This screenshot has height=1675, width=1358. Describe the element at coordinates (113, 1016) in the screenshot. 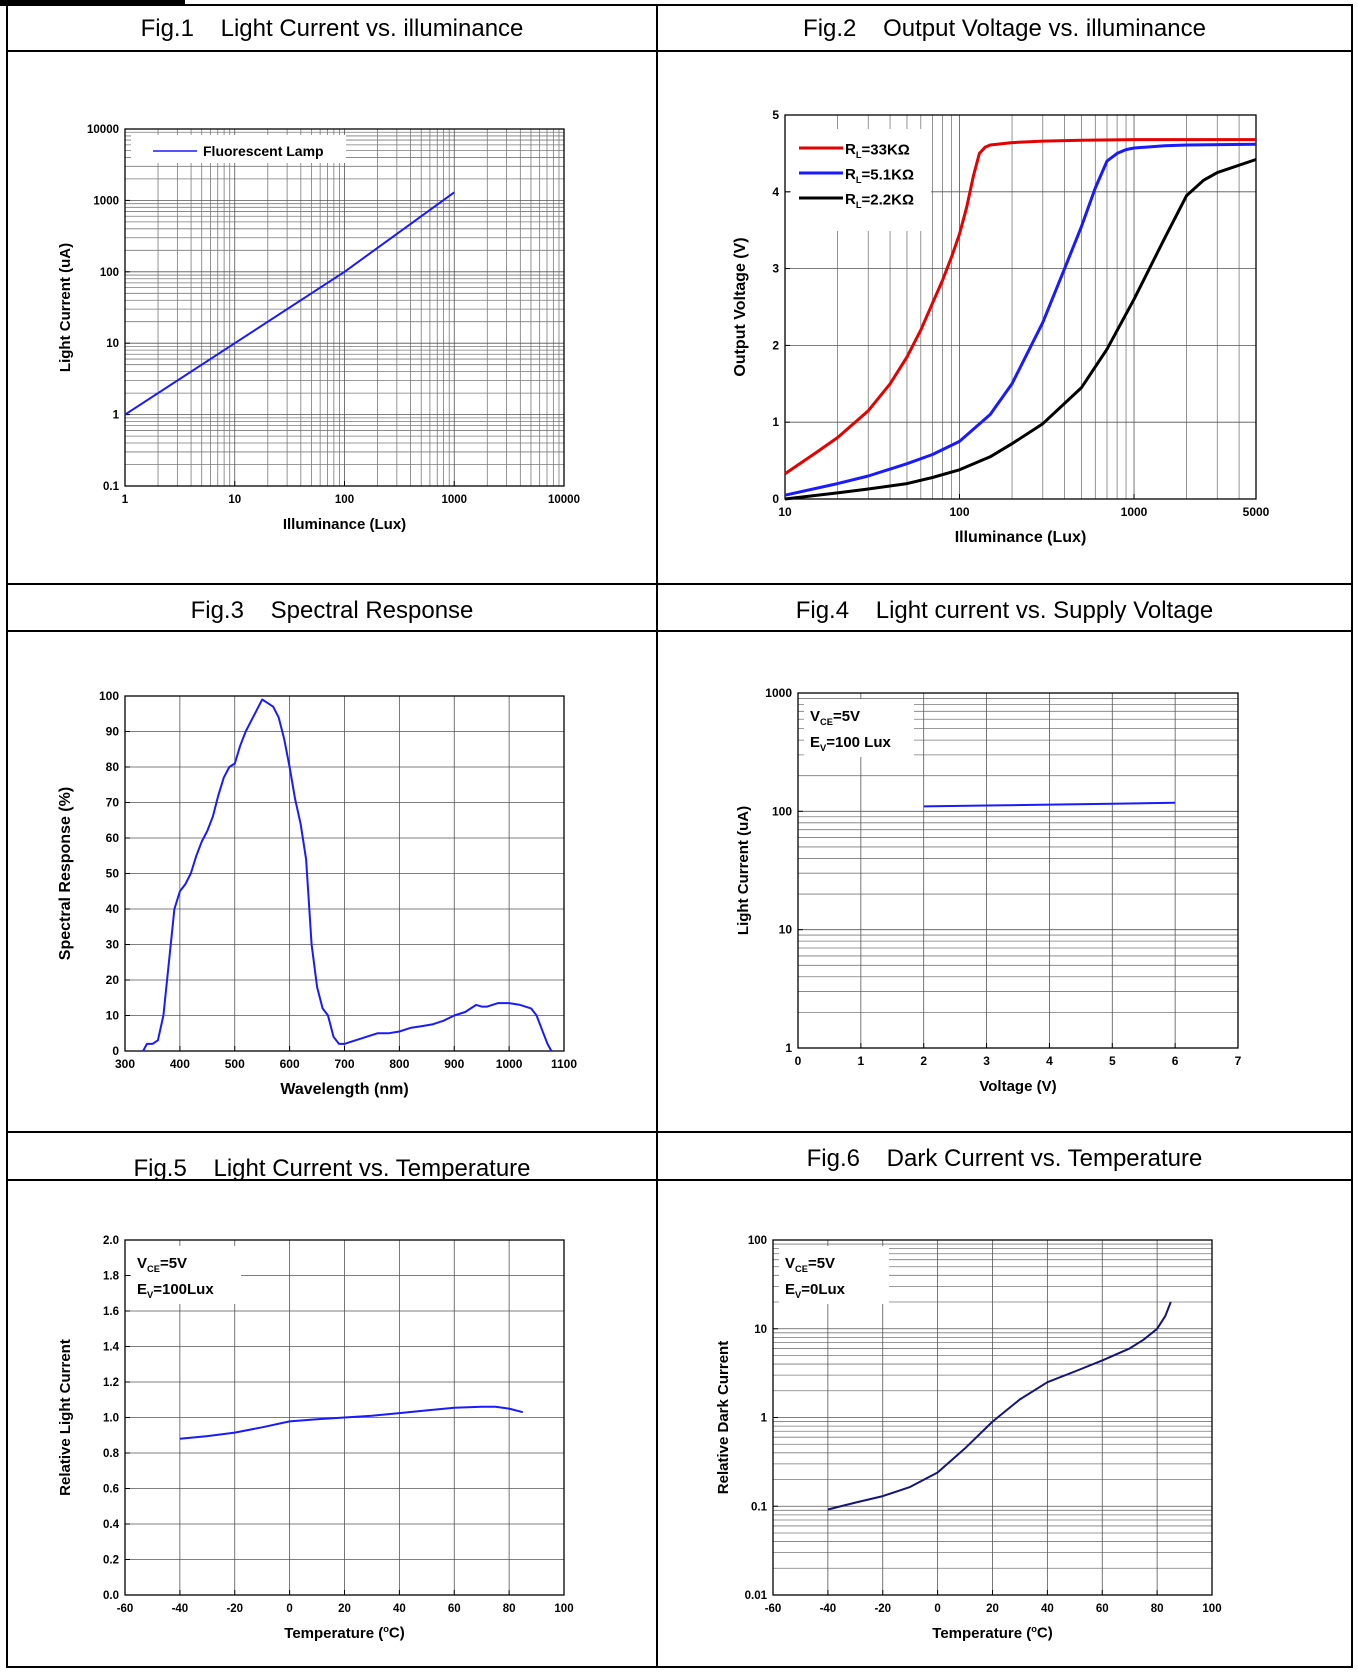

I see `fig3-y-tick-label: 10` at that location.